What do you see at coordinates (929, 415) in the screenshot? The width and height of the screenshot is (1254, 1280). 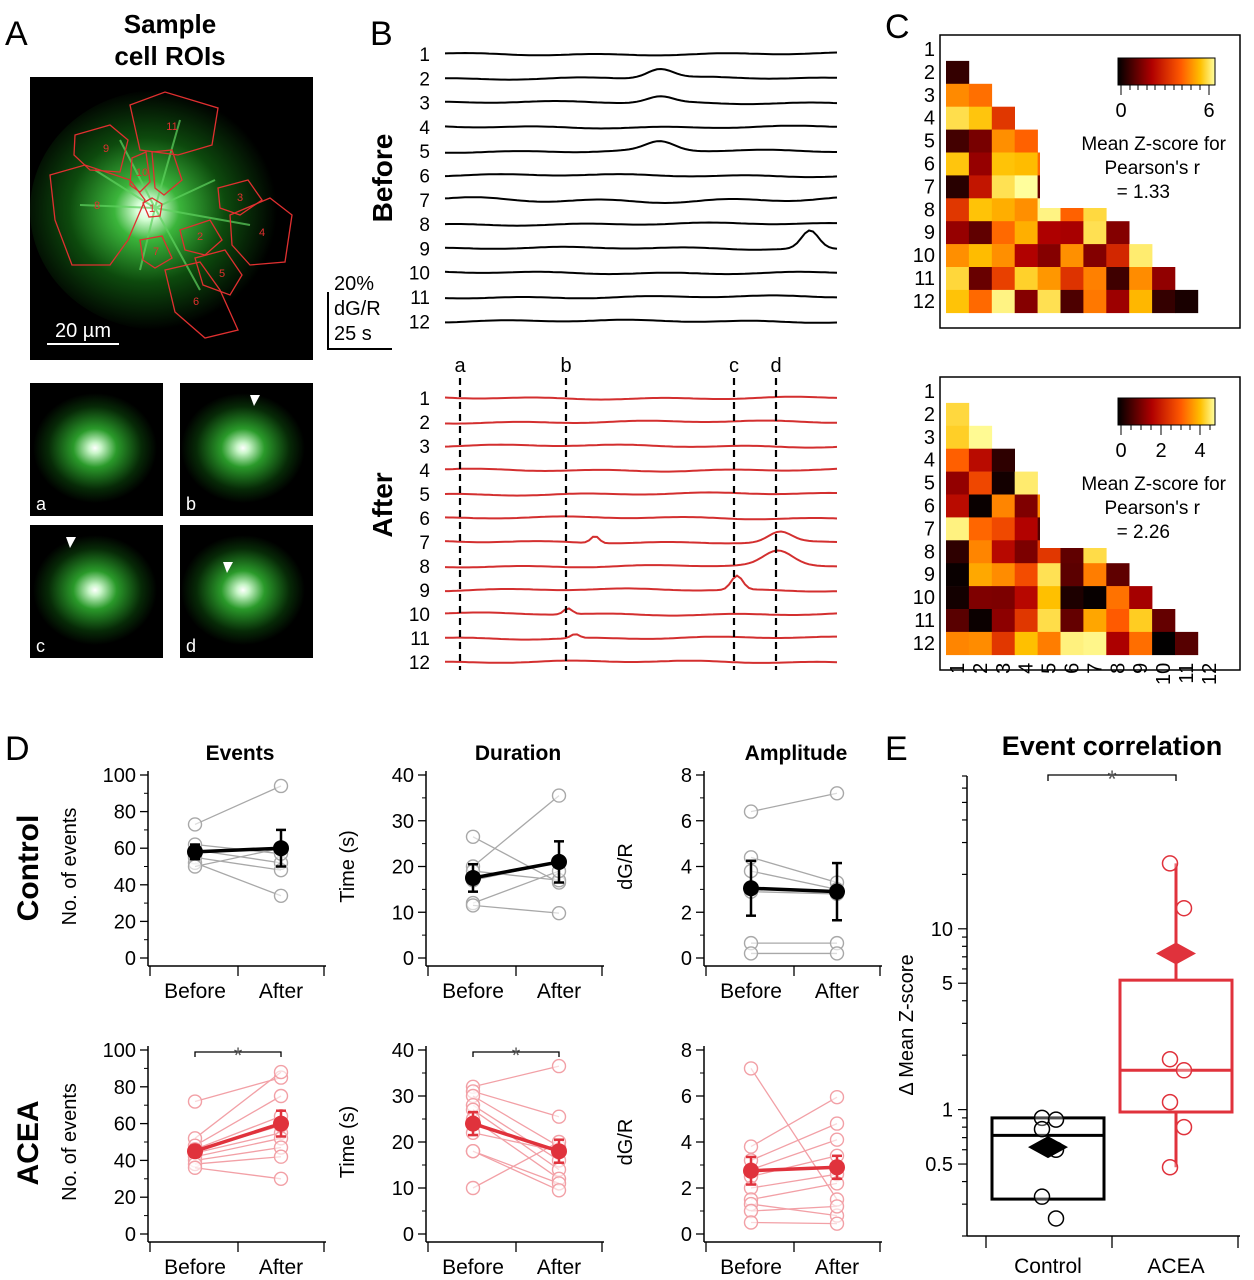 I see `heatmap-row-label: 2` at bounding box center [929, 415].